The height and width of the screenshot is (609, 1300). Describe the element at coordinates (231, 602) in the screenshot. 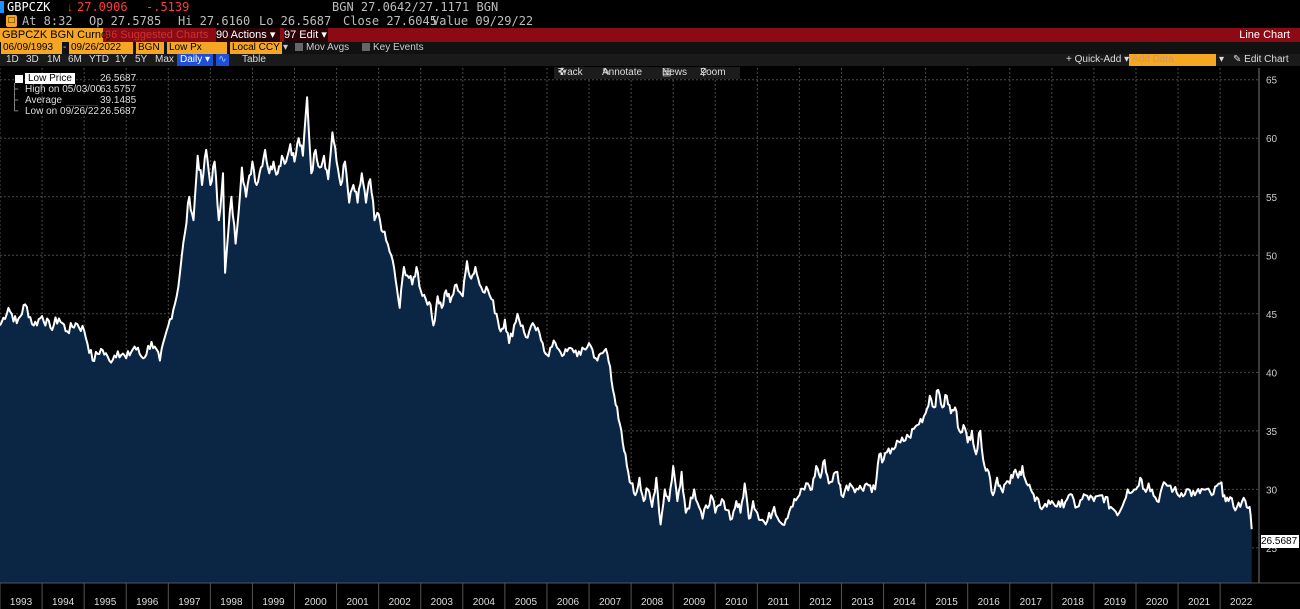

I see `x-tick-label: 1998` at that location.